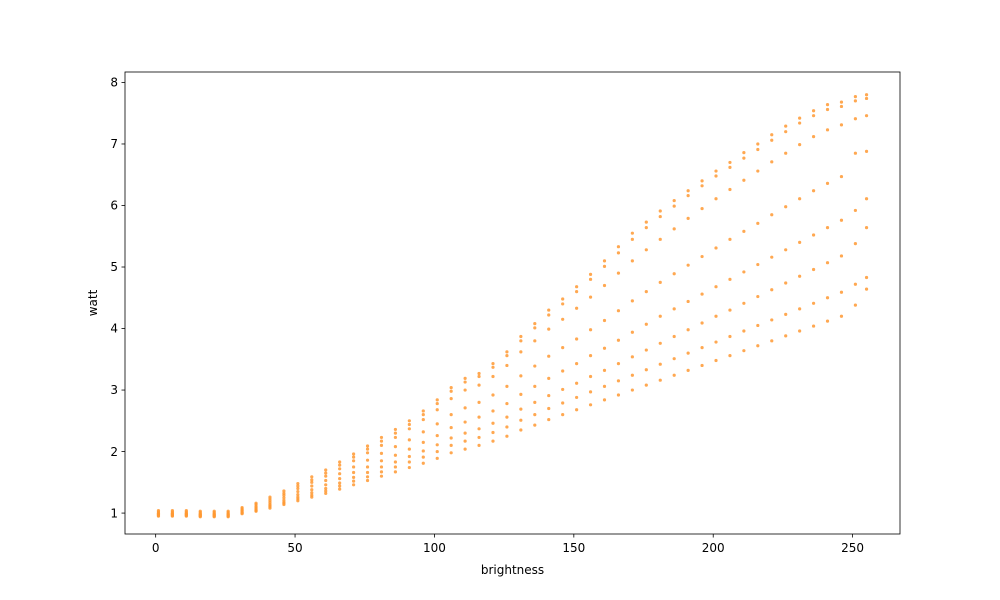 This screenshot has width=1000, height=600. What do you see at coordinates (573, 548) in the screenshot?
I see `x-tick-label: 150` at bounding box center [573, 548].